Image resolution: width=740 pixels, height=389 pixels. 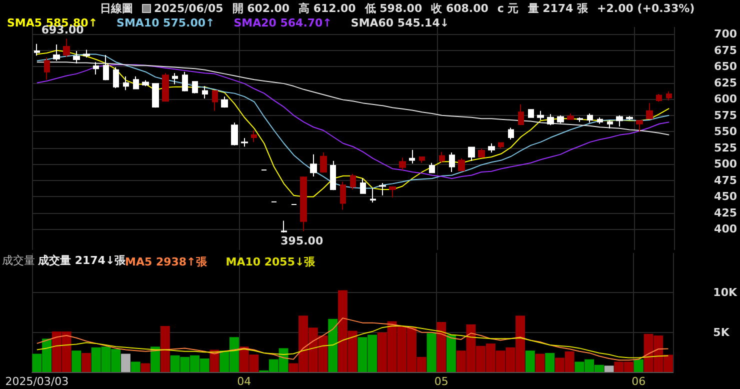 What do you see at coordinates (261, 8) in the screenshot?
I see `text: 開 602.00` at bounding box center [261, 8].